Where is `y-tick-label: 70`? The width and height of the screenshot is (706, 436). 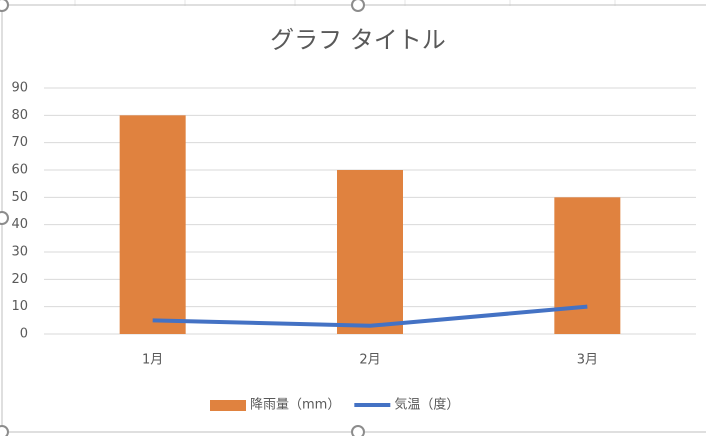 y-tick-label: 70 is located at coordinates (19, 142).